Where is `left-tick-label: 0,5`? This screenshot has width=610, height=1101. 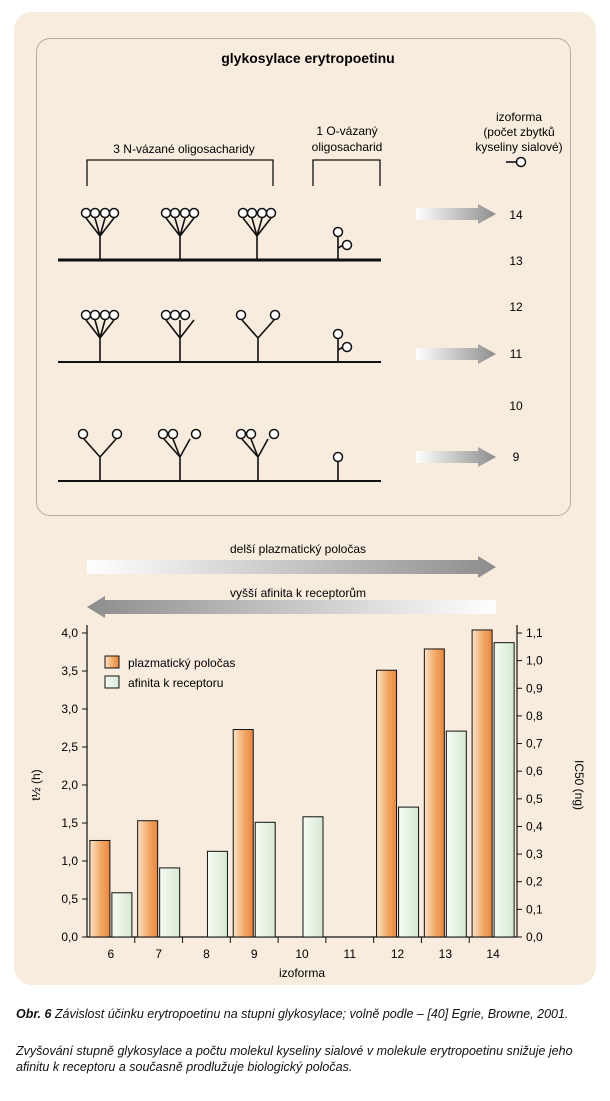
left-tick-label: 0,5 is located at coordinates (69, 899).